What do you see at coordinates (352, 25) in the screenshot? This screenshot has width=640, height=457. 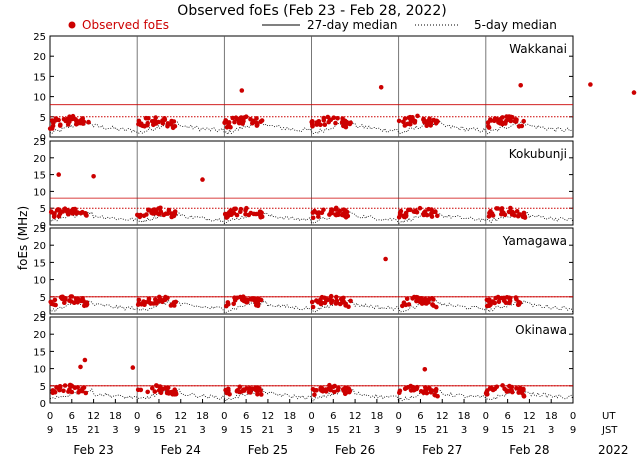 I see `legend-27day-label: 27-day median` at bounding box center [352, 25].